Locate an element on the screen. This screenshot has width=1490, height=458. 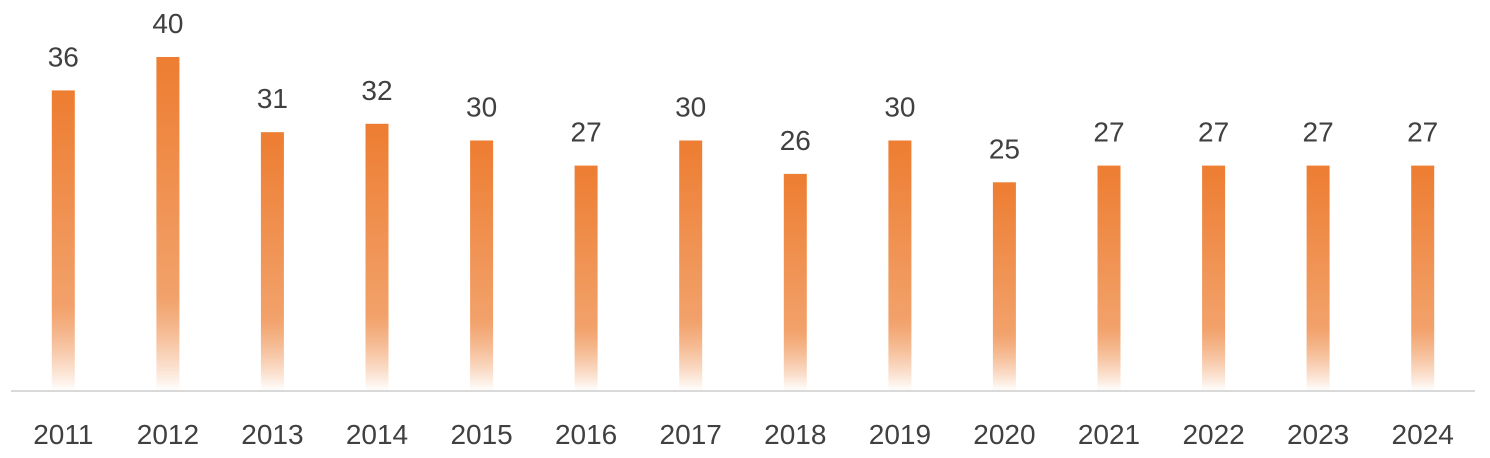
data-label-2024: 27 is located at coordinates (1422, 132).